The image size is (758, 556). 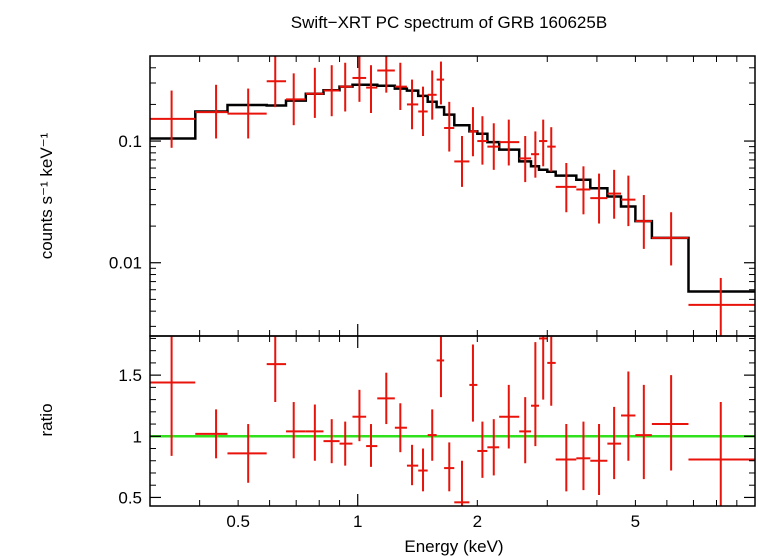 What do you see at coordinates (357, 521) in the screenshot?
I see `x-tick-label: 1` at bounding box center [357, 521].